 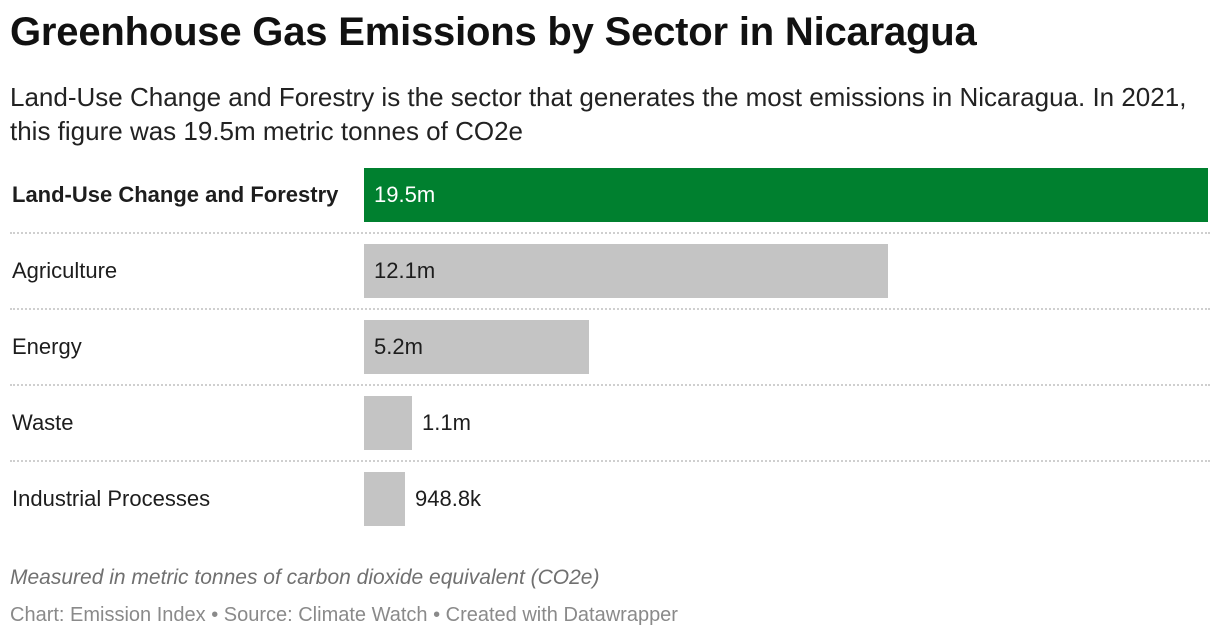 I want to click on bar-track: 948.8k, so click(x=786, y=499).